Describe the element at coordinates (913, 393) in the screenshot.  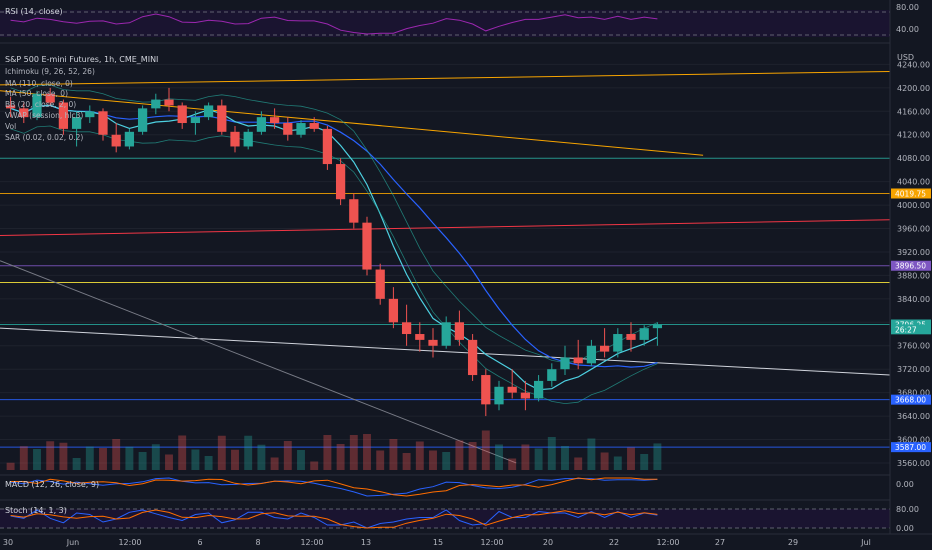
I see `price-tick-label: 3680.00` at that location.